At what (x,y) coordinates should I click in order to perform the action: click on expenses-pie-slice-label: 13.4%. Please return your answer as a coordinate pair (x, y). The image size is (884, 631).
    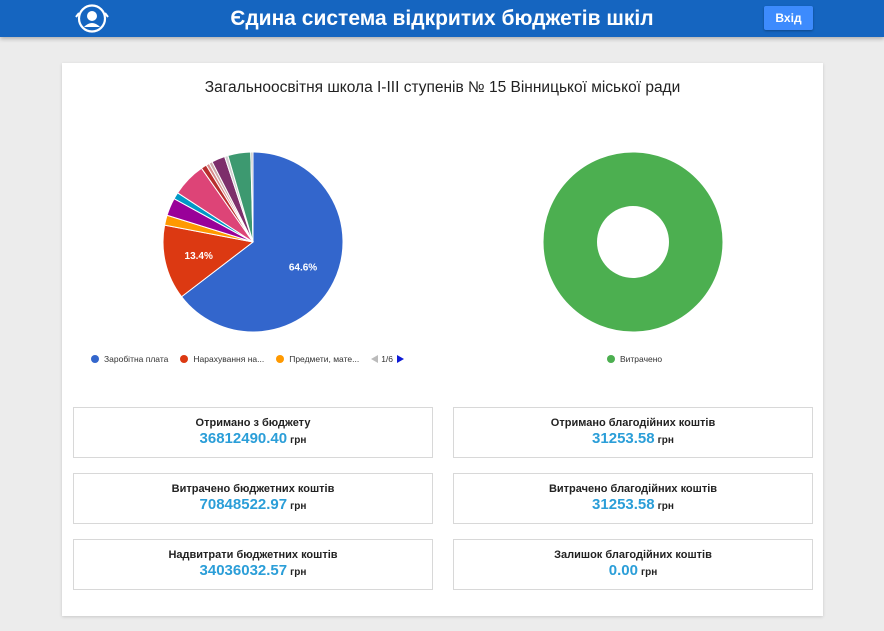
    Looking at the image, I should click on (199, 256).